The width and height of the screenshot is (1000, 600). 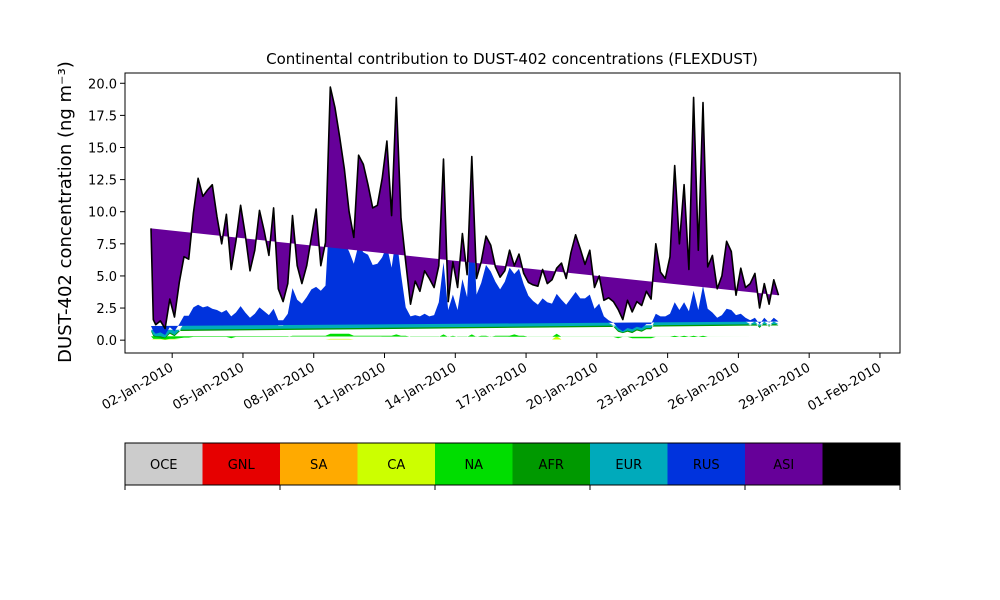 I want to click on legend-swatch-afr, so click(x=551, y=464).